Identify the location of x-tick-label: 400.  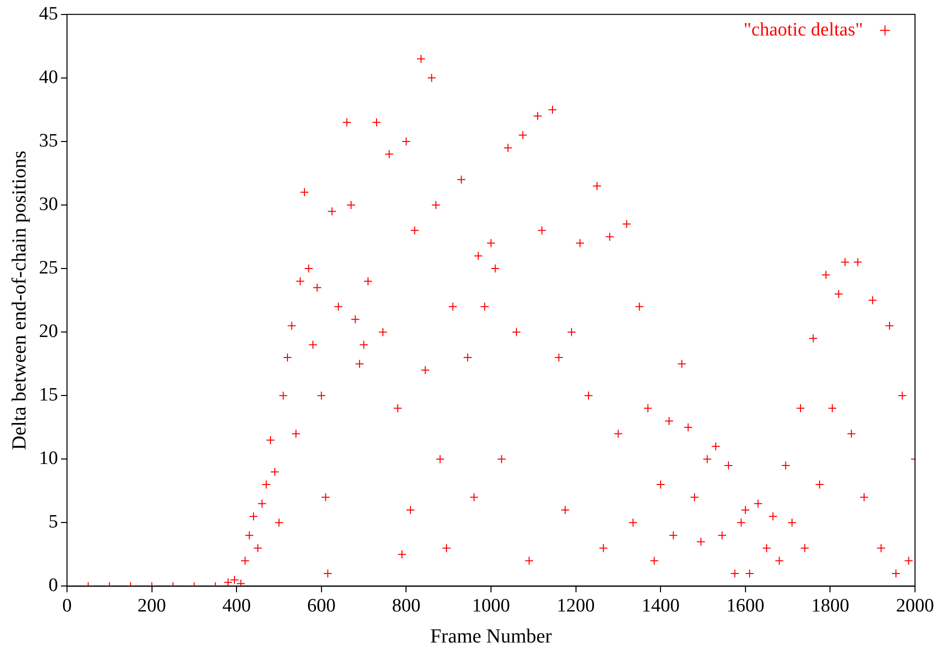
(236, 606).